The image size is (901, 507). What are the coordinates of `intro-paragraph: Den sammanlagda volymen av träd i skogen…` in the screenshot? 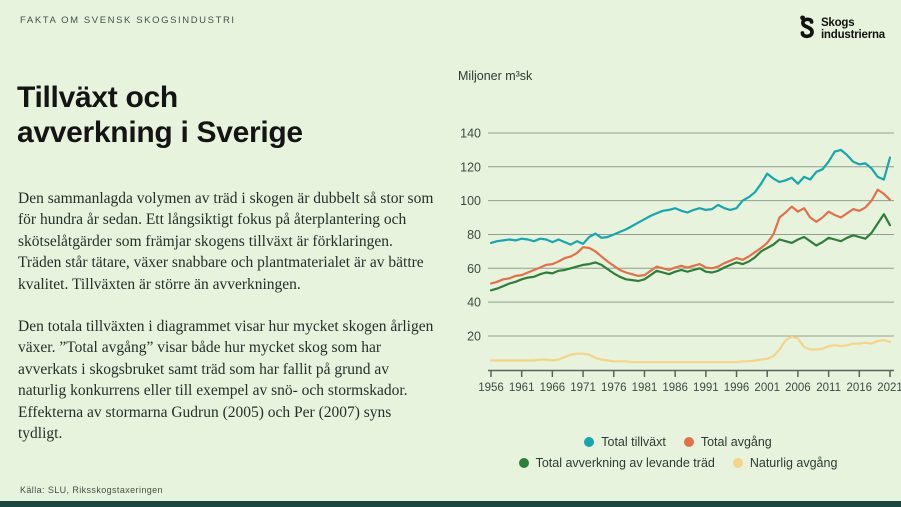 It's located at (226, 241).